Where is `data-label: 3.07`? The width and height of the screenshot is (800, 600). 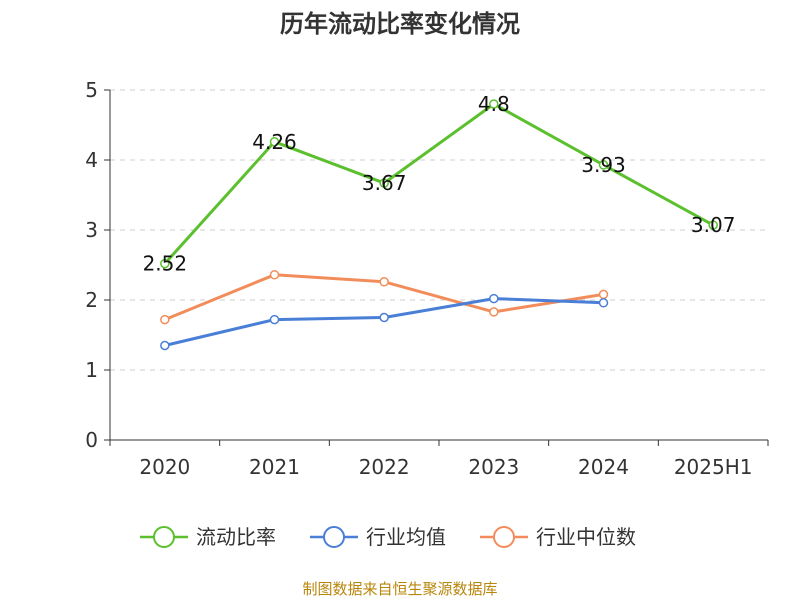 data-label: 3.07 is located at coordinates (713, 225).